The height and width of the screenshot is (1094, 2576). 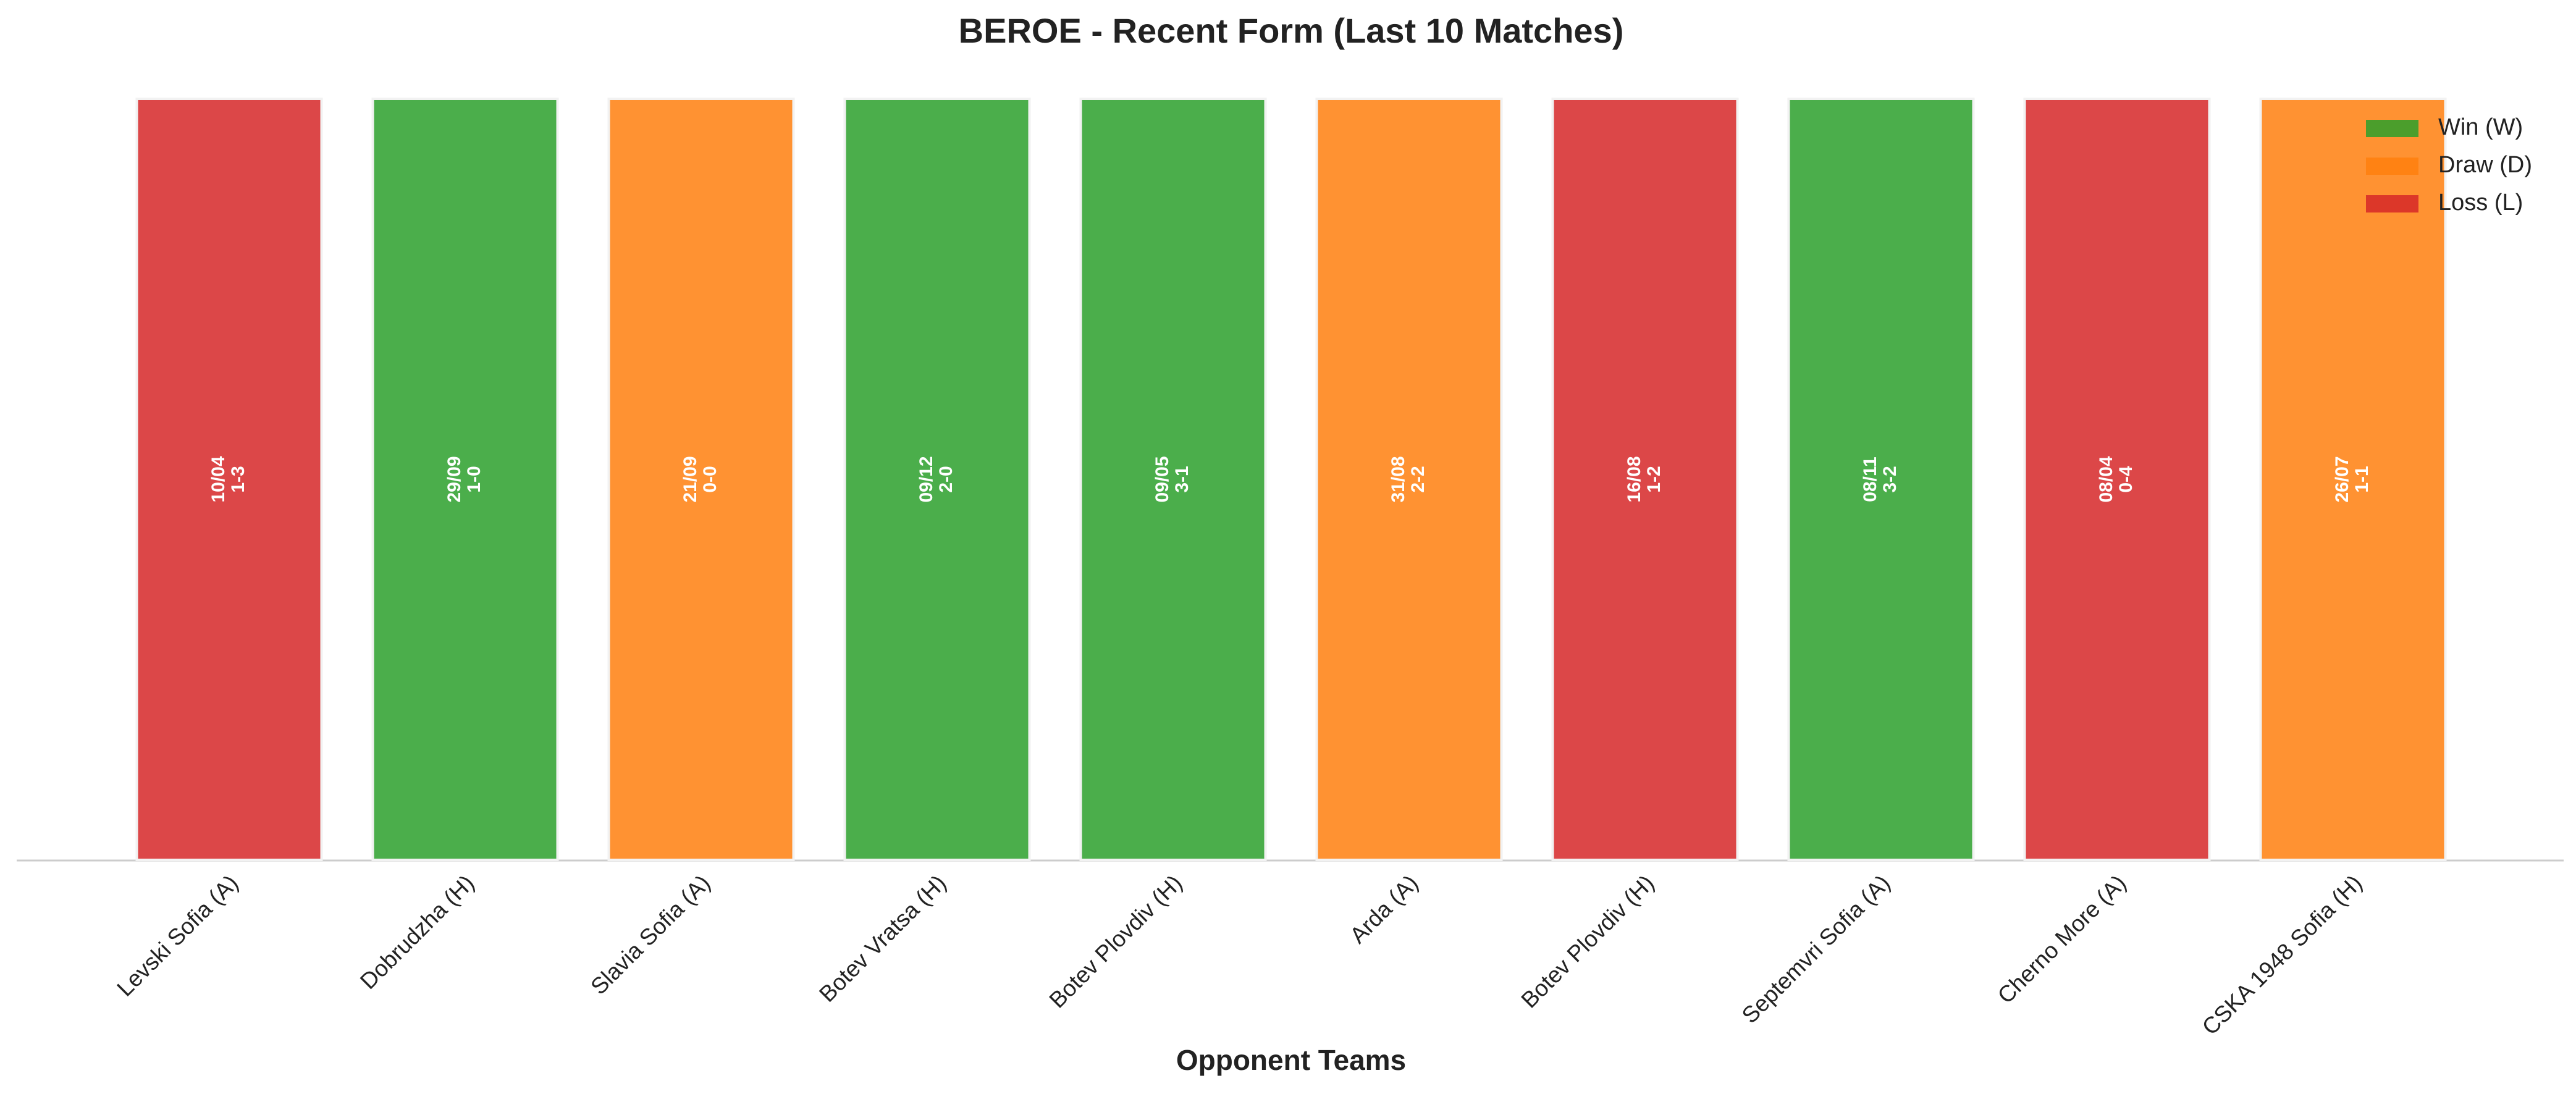 What do you see at coordinates (417, 932) in the screenshot?
I see `x-tick-label: Dobrudzha (H)` at bounding box center [417, 932].